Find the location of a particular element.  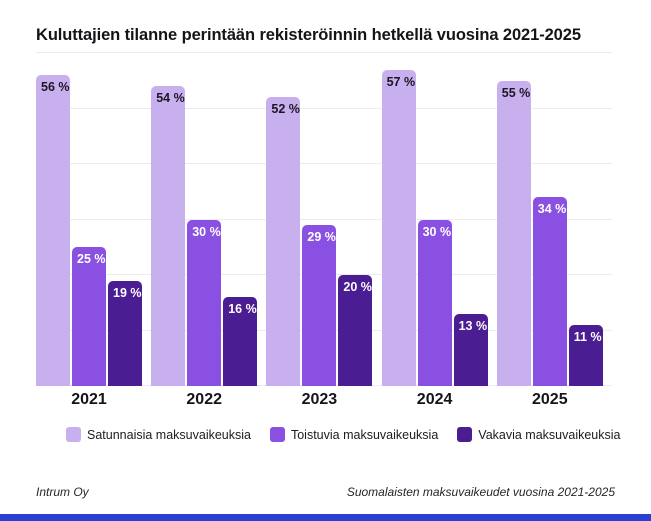

bar-value-label: 25 % is located at coordinates (91, 259).